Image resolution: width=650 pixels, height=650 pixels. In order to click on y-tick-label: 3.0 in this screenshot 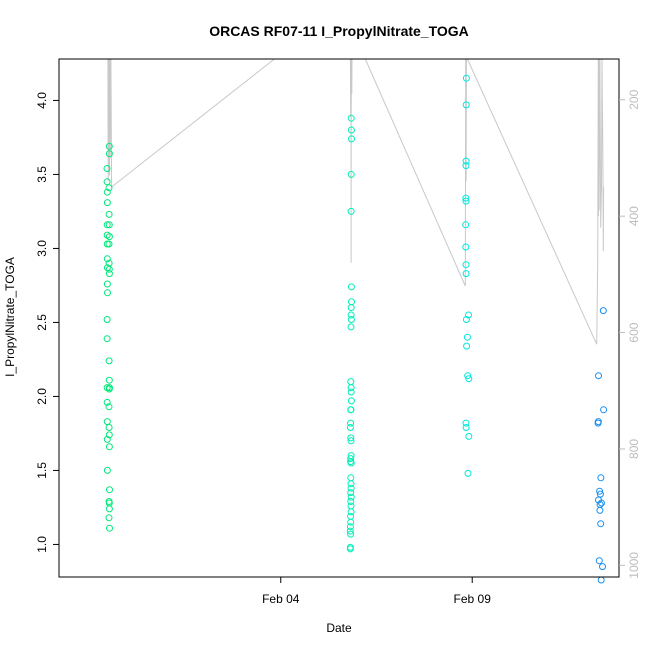, I will do `click(42, 248)`.